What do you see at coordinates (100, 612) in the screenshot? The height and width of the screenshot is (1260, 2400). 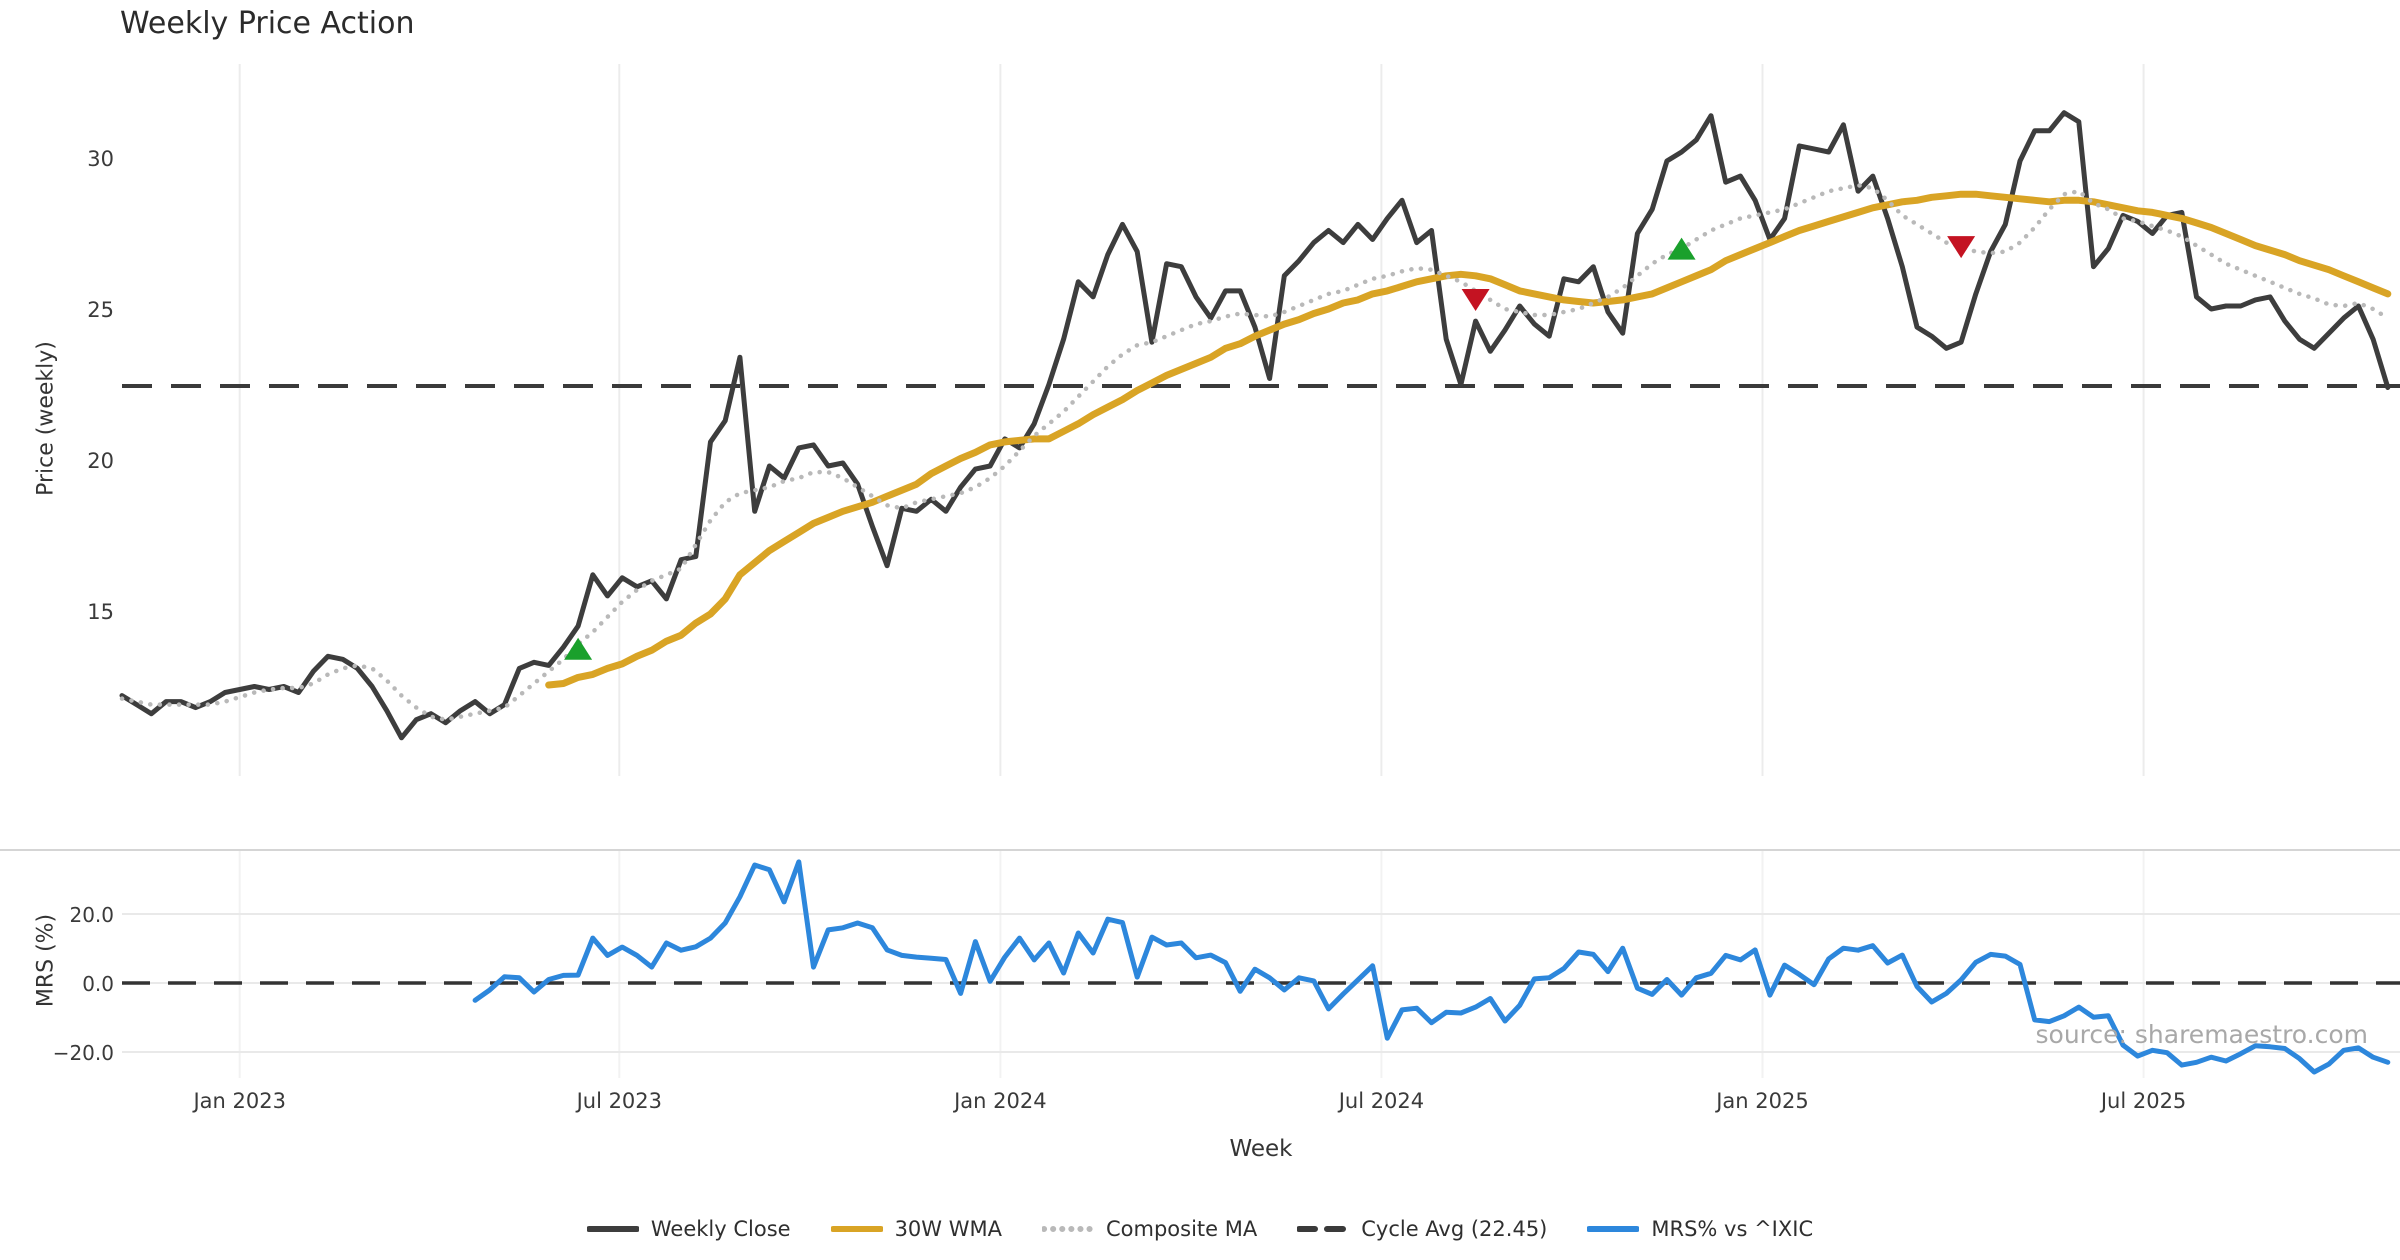 I see `price-tick-label: 15` at bounding box center [100, 612].